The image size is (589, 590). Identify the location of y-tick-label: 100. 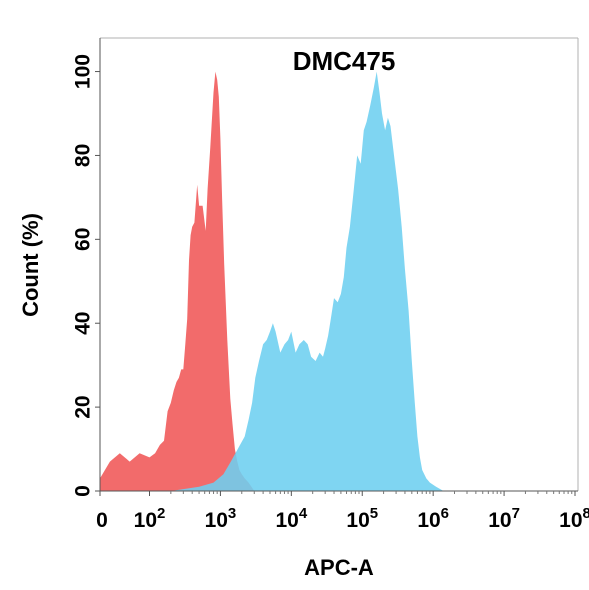
(82, 71).